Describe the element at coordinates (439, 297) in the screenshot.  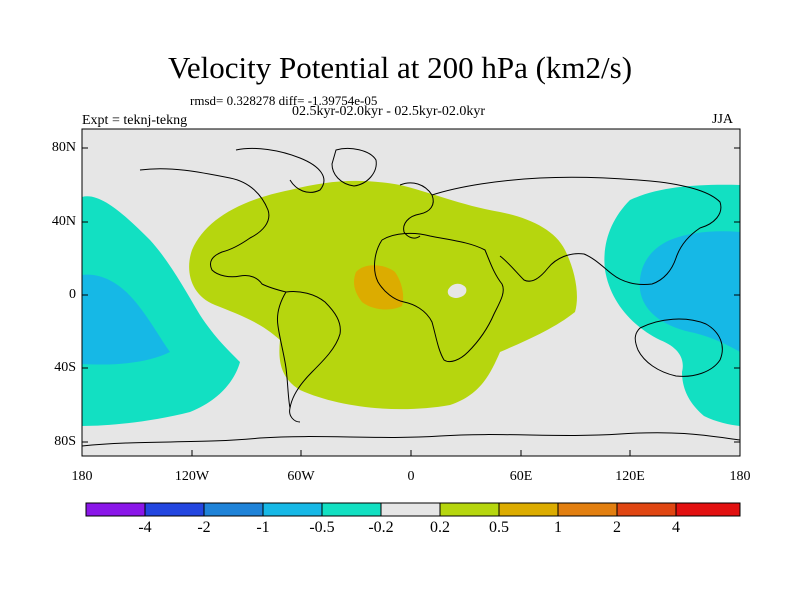
I see `coast-africa` at that location.